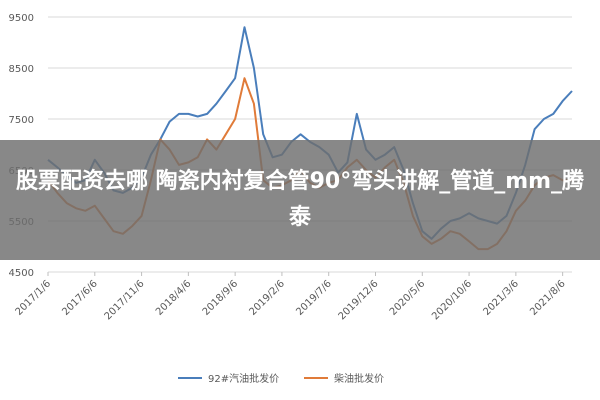  Describe the element at coordinates (548, 298) in the screenshot. I see `x-tick-label: 2021/8/6` at that location.